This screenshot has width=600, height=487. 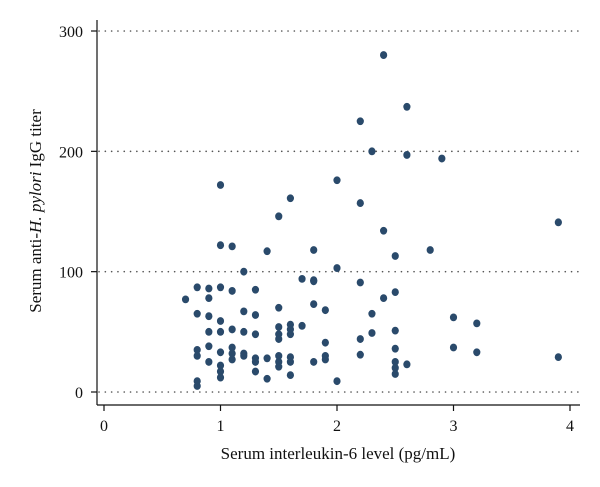 What do you see at coordinates (78, 213) in the screenshot?
I see `y-axis-ticks: 0 100 200 300` at bounding box center [78, 213].